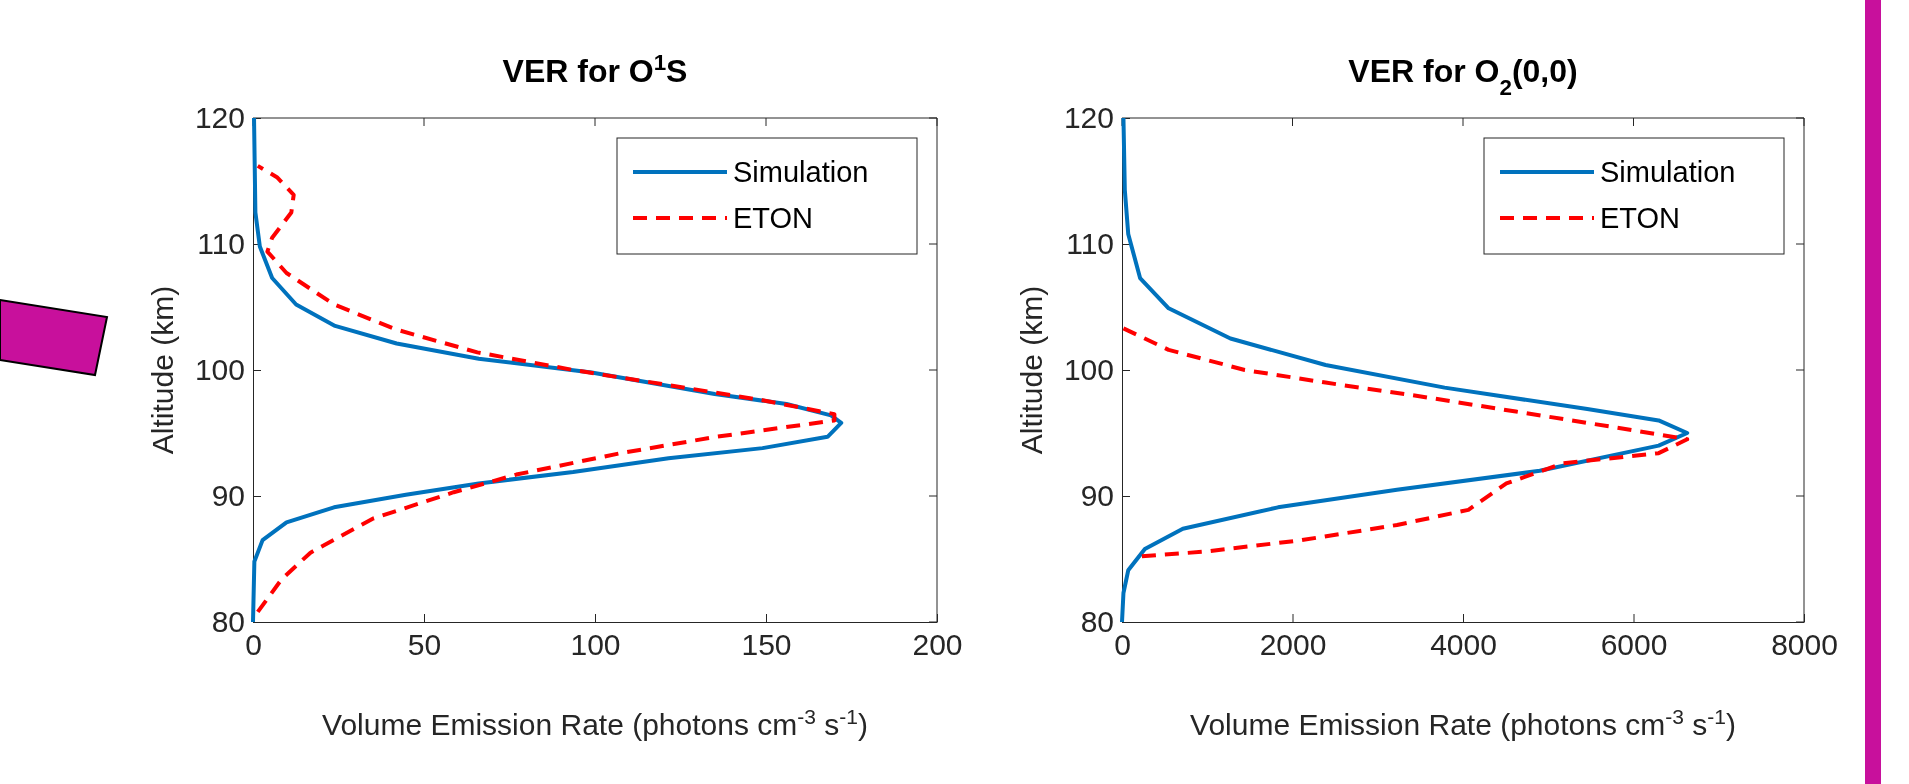 This screenshot has height=784, width=1909. Describe the element at coordinates (1804, 645) in the screenshot. I see `x-tick-label: 8000` at that location.